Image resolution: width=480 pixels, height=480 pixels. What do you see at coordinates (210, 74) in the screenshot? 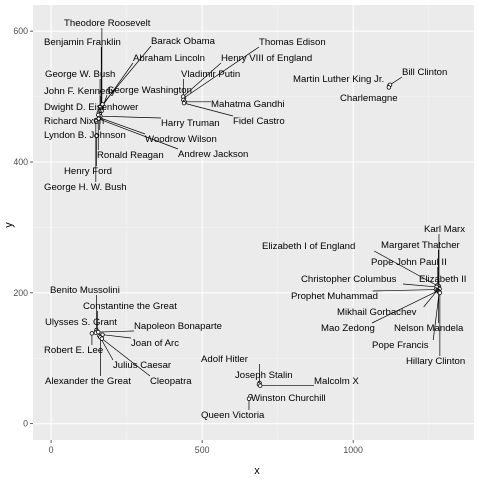
I see `point-label: Vladimir Putin` at bounding box center [210, 74].